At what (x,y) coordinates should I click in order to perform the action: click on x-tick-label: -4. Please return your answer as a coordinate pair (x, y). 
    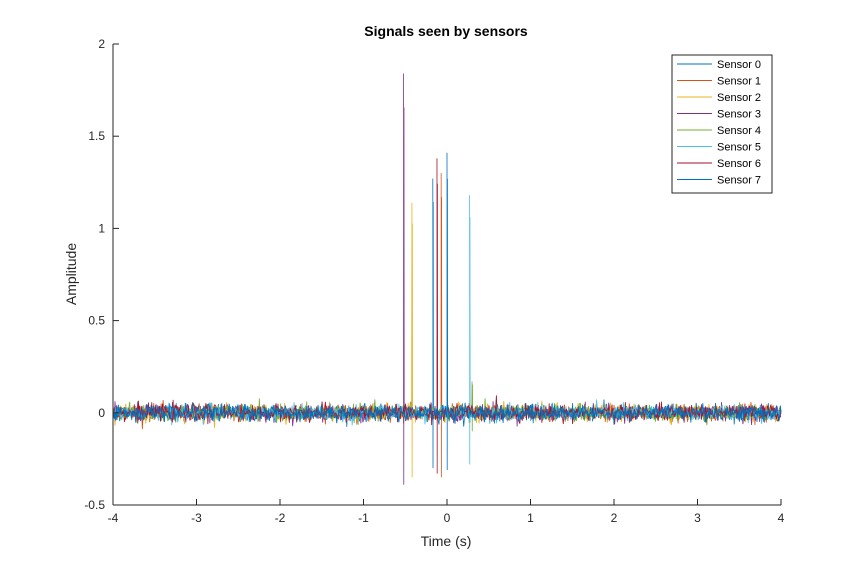
    Looking at the image, I should click on (113, 518).